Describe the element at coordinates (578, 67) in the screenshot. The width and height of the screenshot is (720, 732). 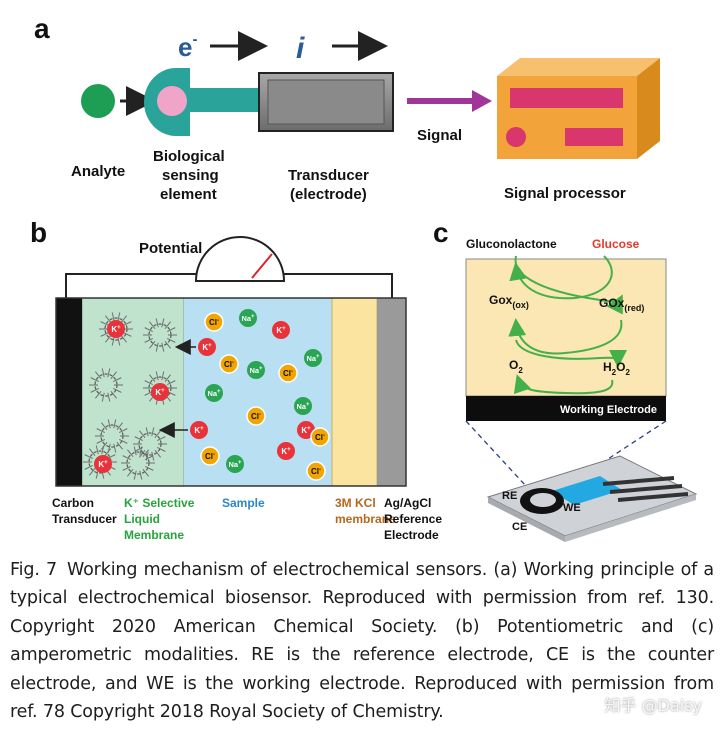
I see `processor-top` at that location.